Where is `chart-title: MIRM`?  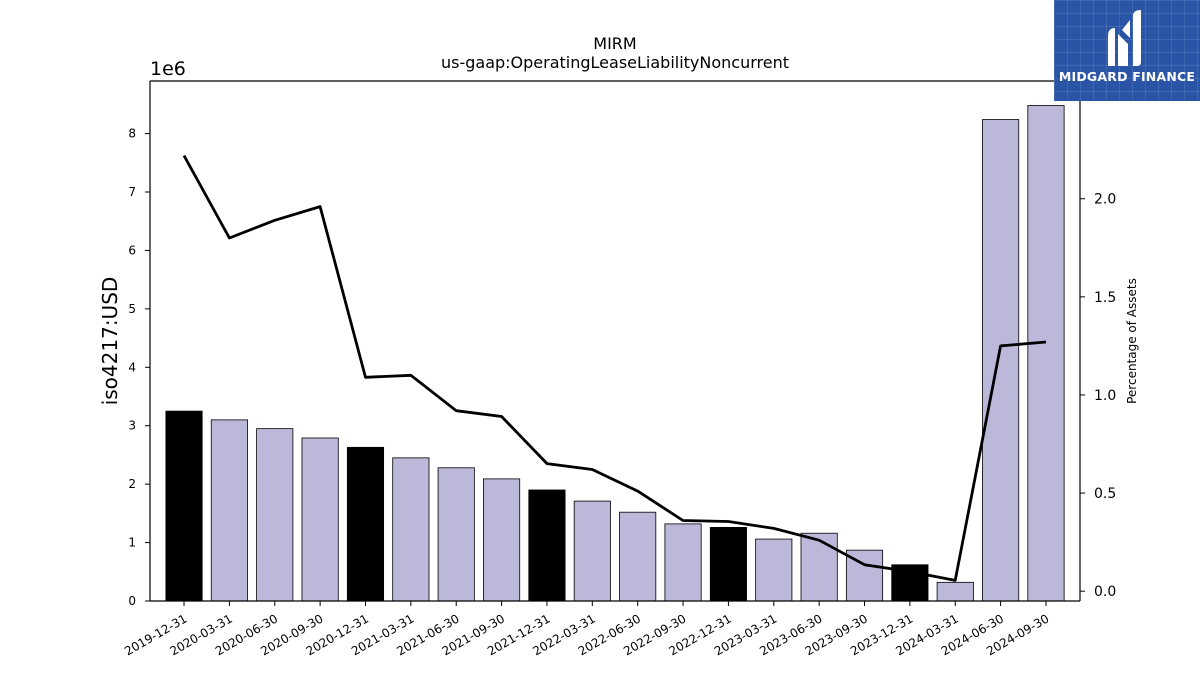 chart-title: MIRM is located at coordinates (614, 43).